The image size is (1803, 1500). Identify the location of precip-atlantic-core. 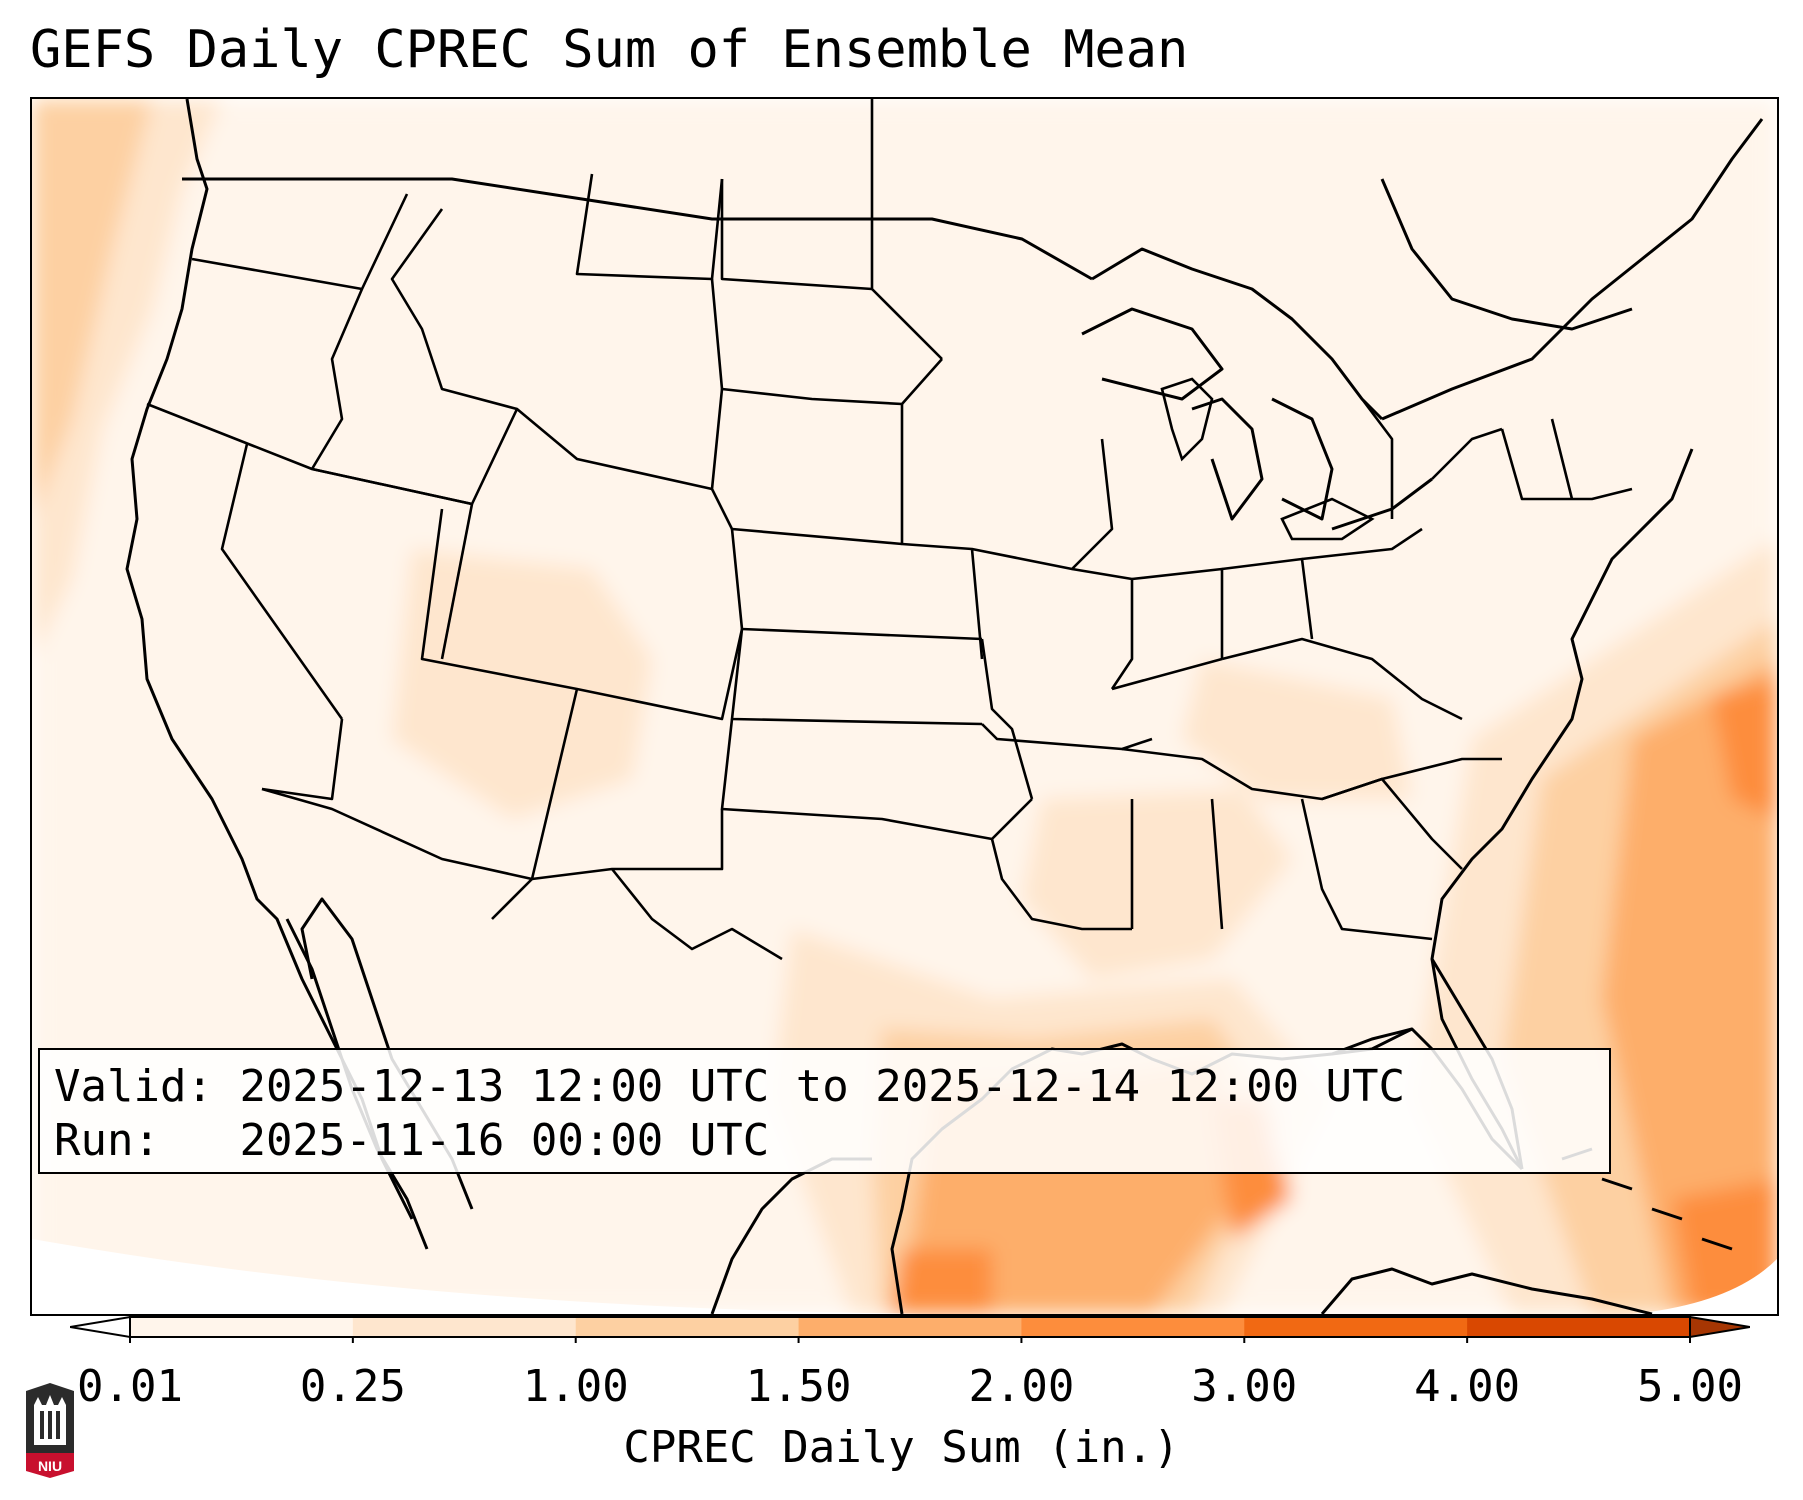
(1689, 986).